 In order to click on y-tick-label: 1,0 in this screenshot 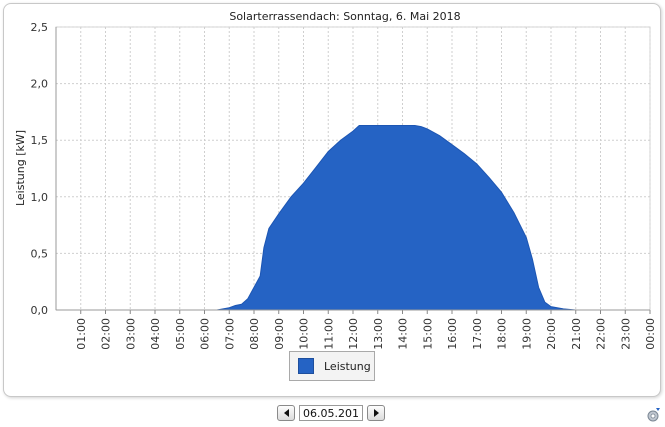, I will do `click(40, 197)`.